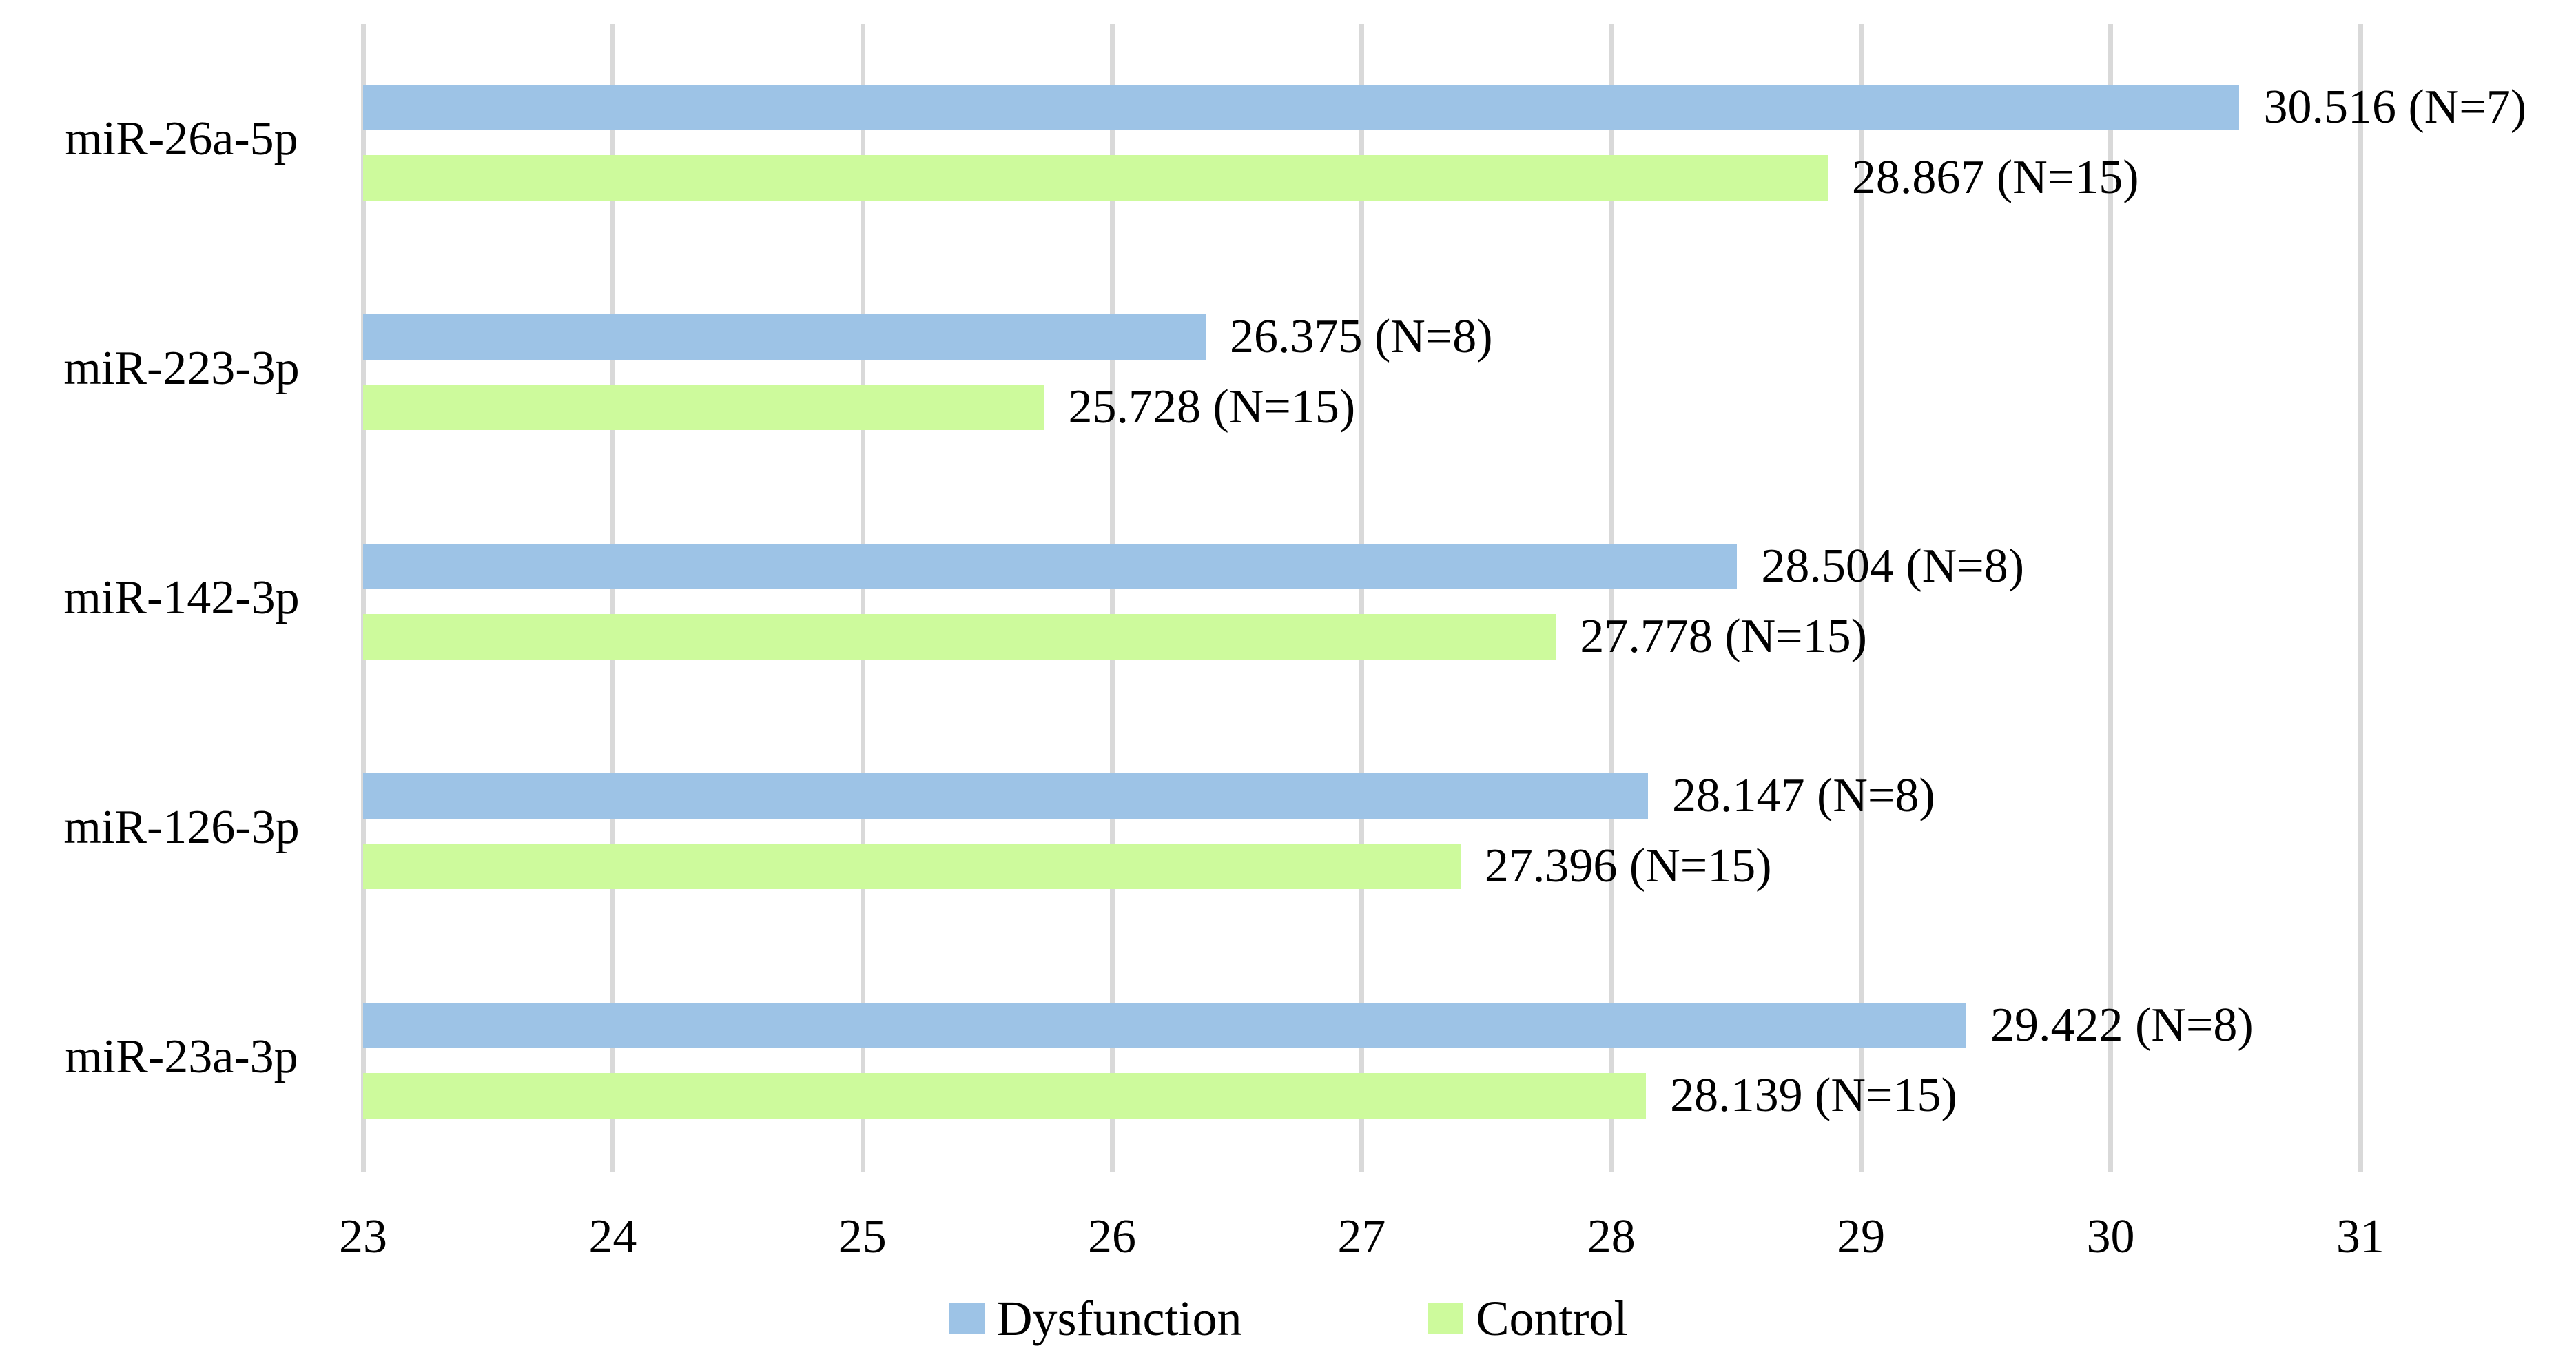 The width and height of the screenshot is (2576, 1368). What do you see at coordinates (1813, 1095) in the screenshot?
I see `bar-value-label-control-miR-23a-3p: 28.139 (N=15)` at bounding box center [1813, 1095].